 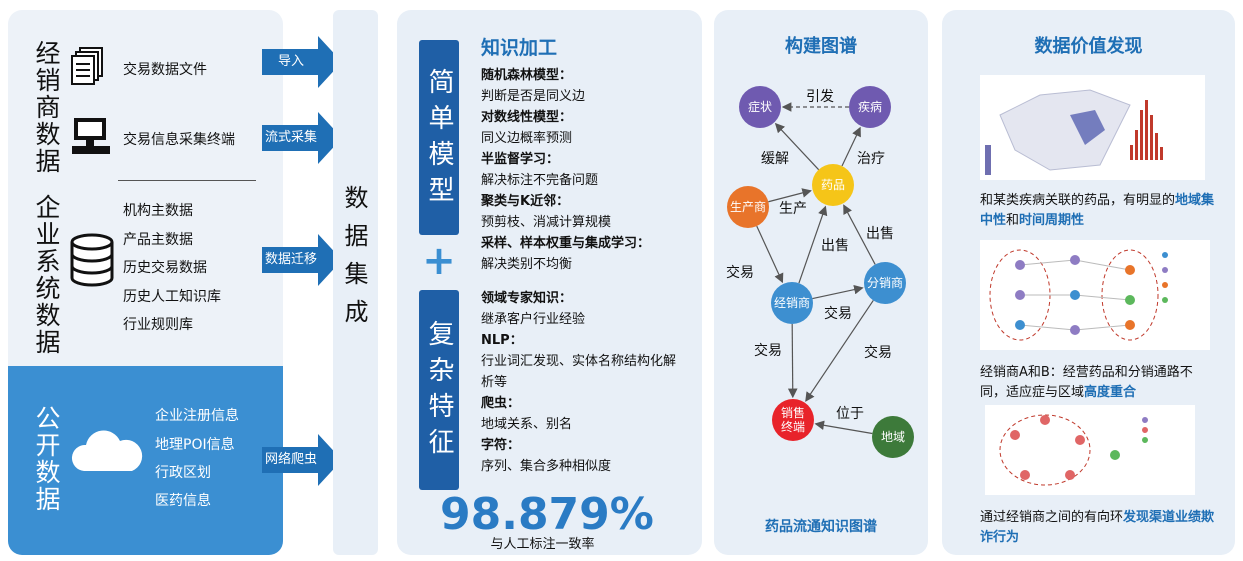 What do you see at coordinates (179, 140) in the screenshot?
I see `source-item: 交易信息采集终端` at bounding box center [179, 140].